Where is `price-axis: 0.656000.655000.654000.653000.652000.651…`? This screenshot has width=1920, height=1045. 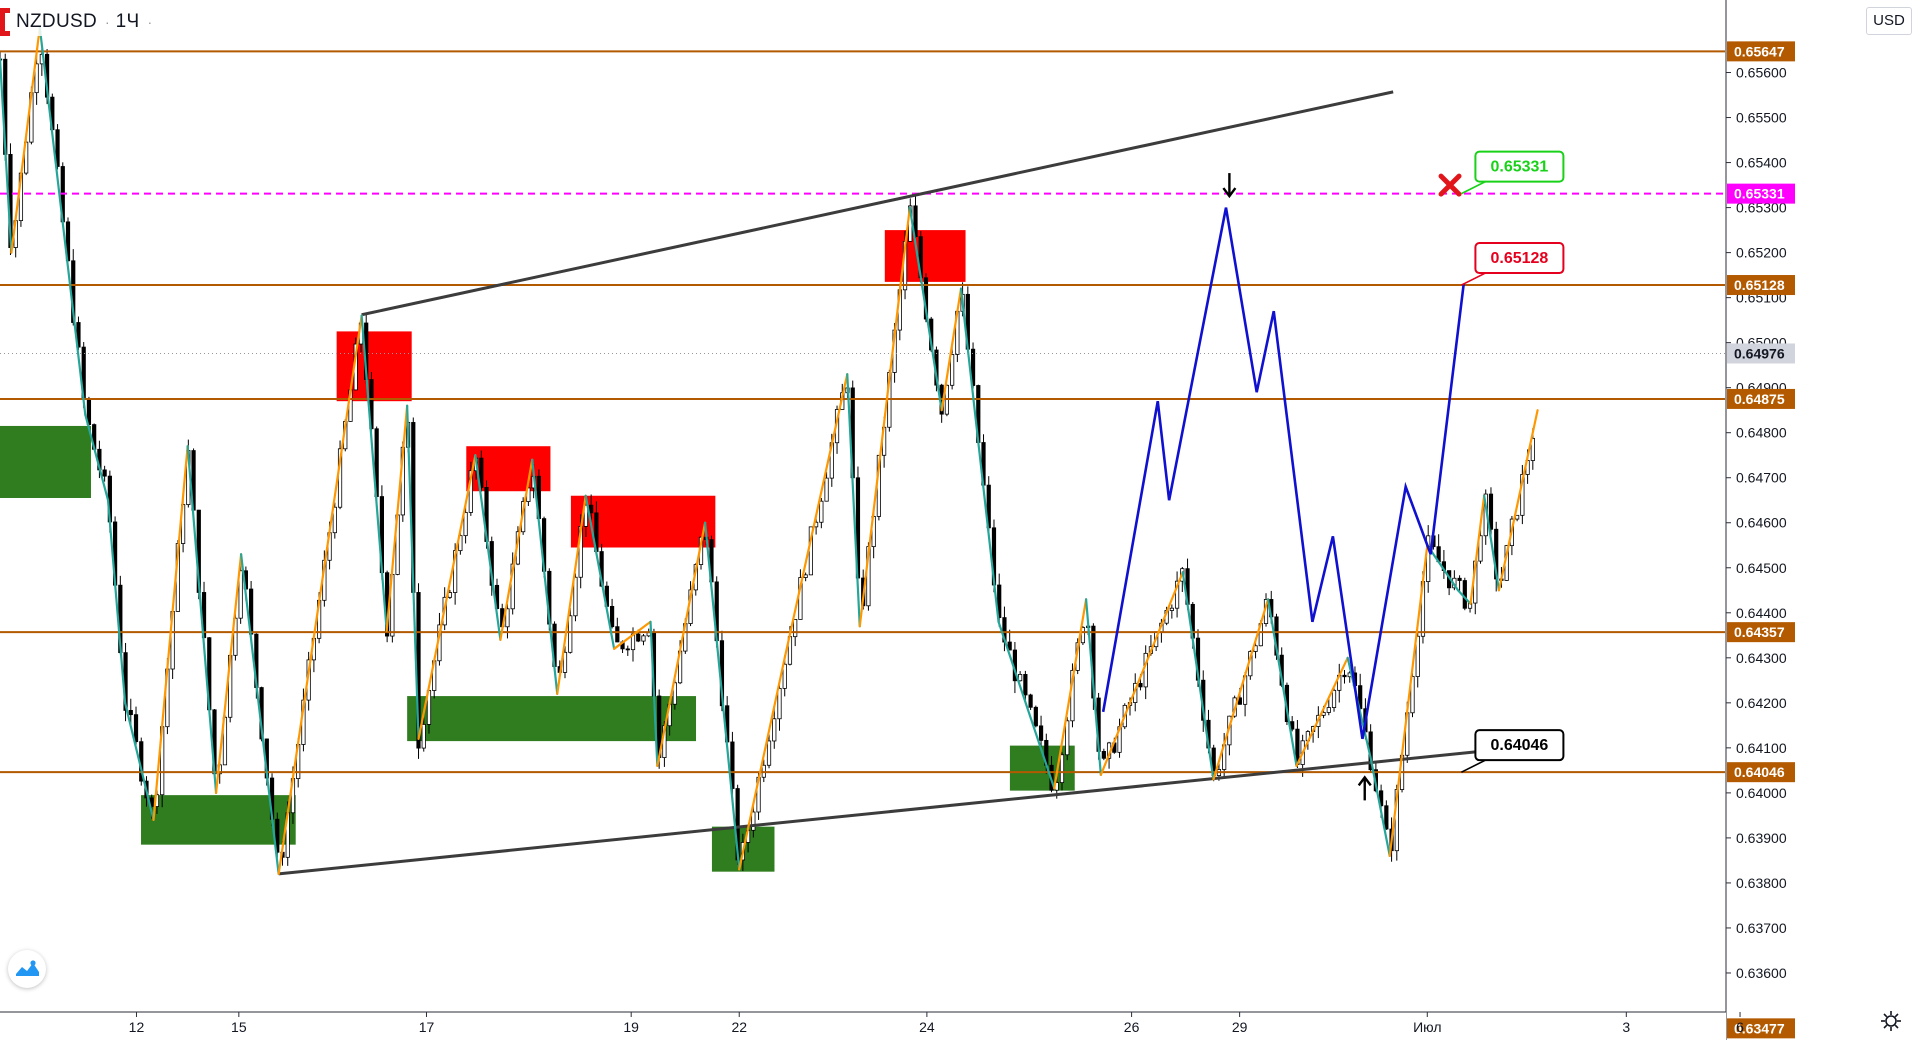
price-axis: 0.656000.655000.654000.653000.652000.651… is located at coordinates (1822, 520).